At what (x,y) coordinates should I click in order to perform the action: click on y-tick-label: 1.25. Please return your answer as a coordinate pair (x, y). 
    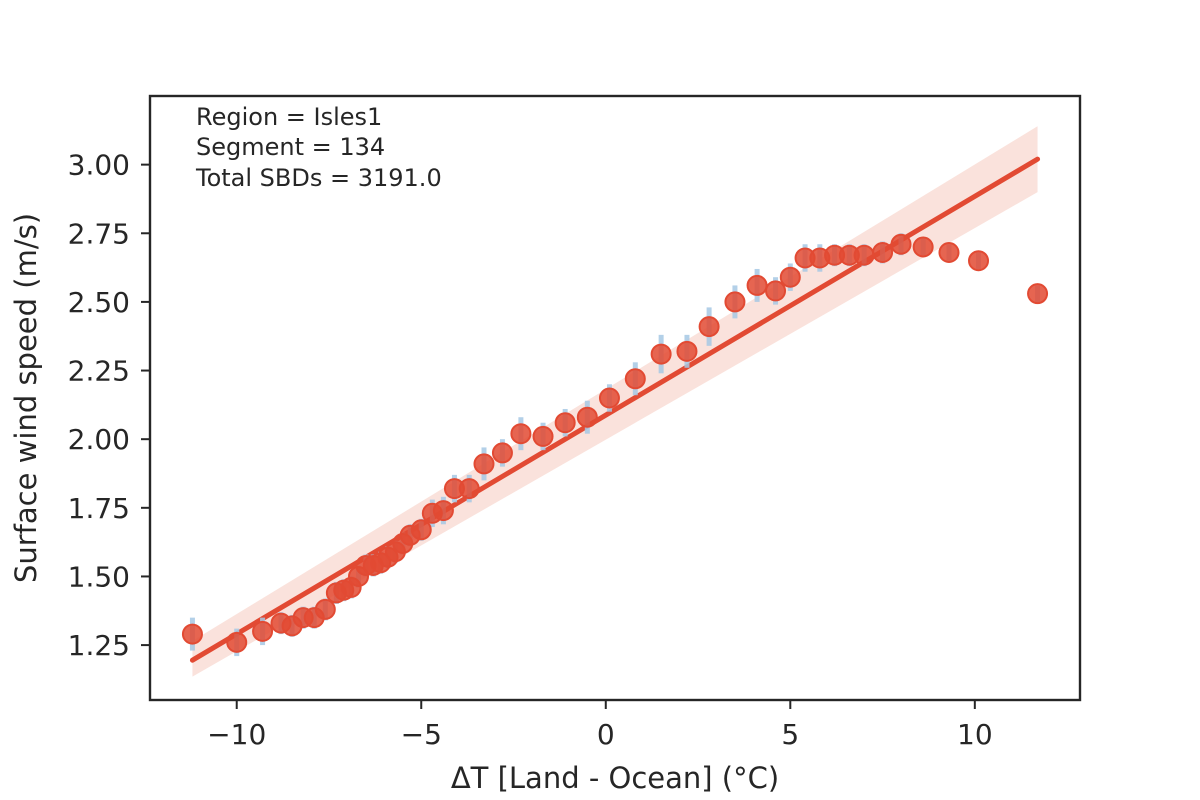
    Looking at the image, I should click on (99, 645).